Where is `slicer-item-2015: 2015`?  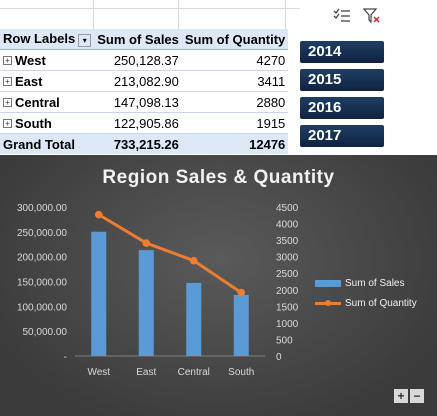
slicer-item-2015: 2015 is located at coordinates (342, 80).